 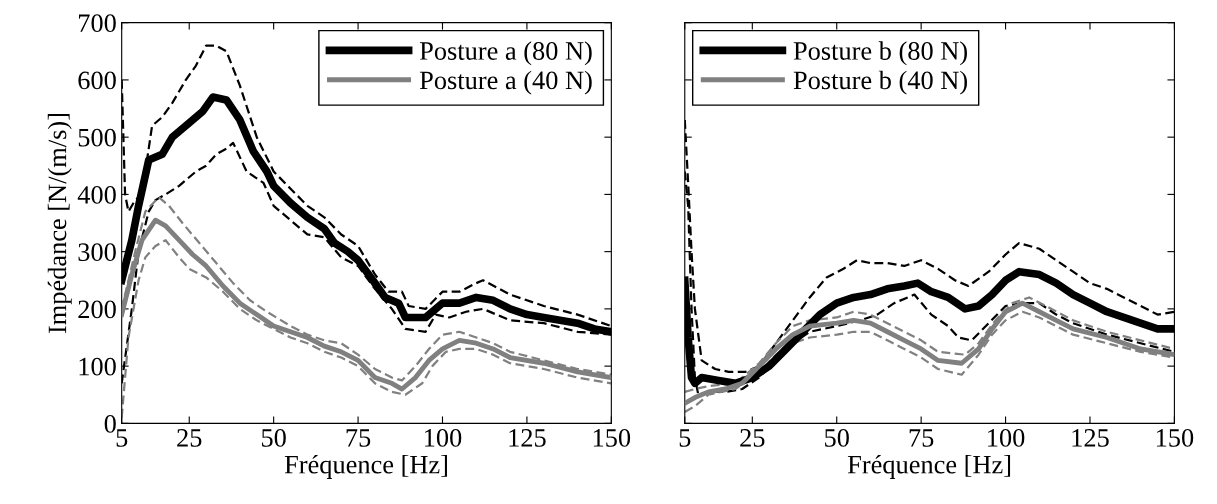 I want to click on y-axis-title: Impédance [N/(m/s)], so click(x=59, y=223).